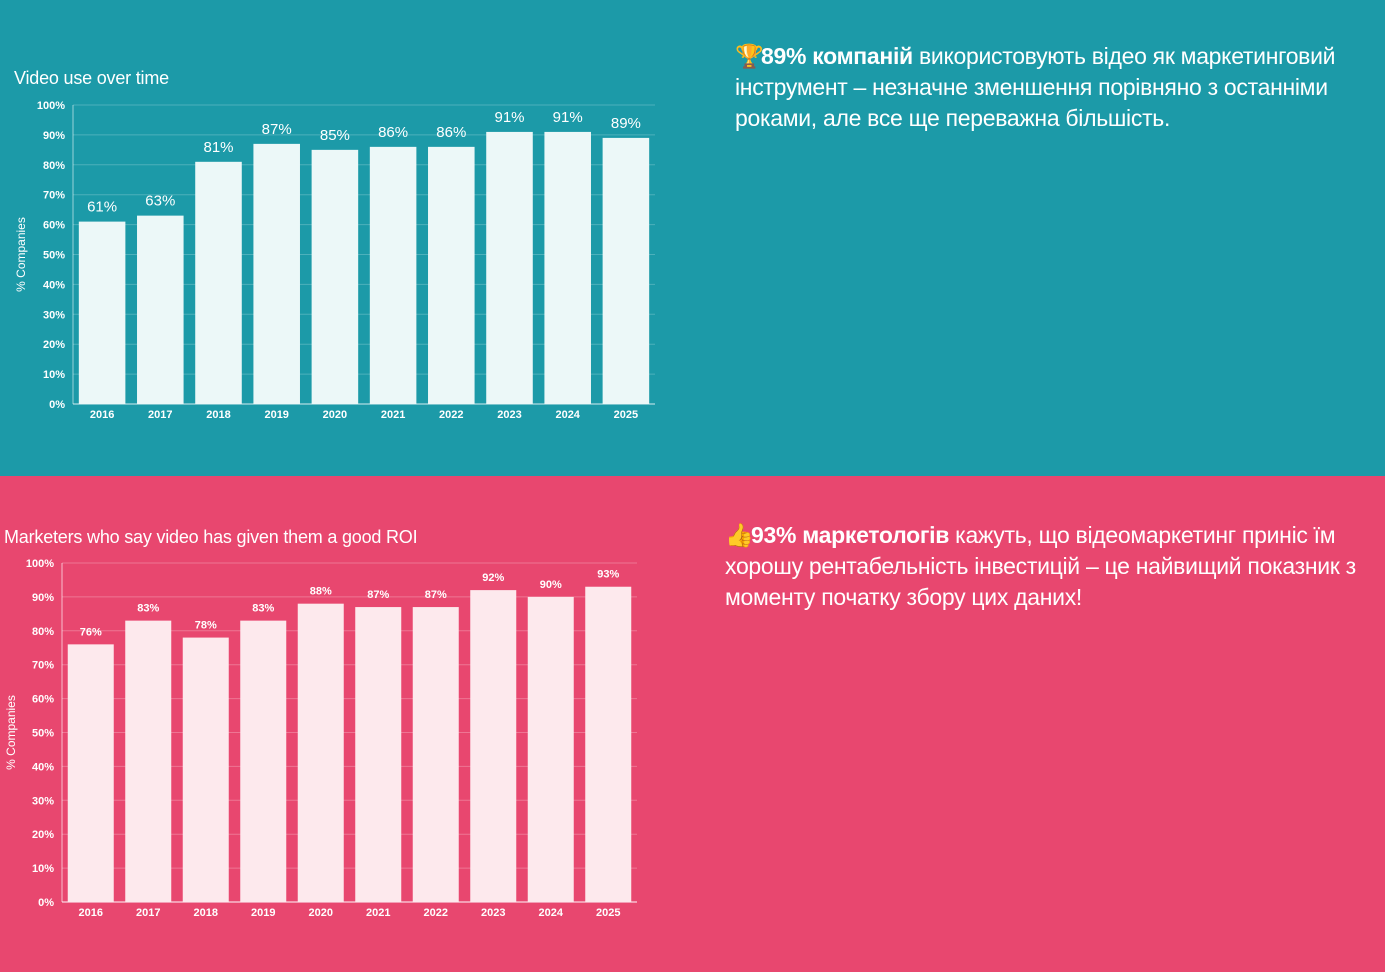 The width and height of the screenshot is (1385, 972). I want to click on data-label: 92%, so click(493, 578).